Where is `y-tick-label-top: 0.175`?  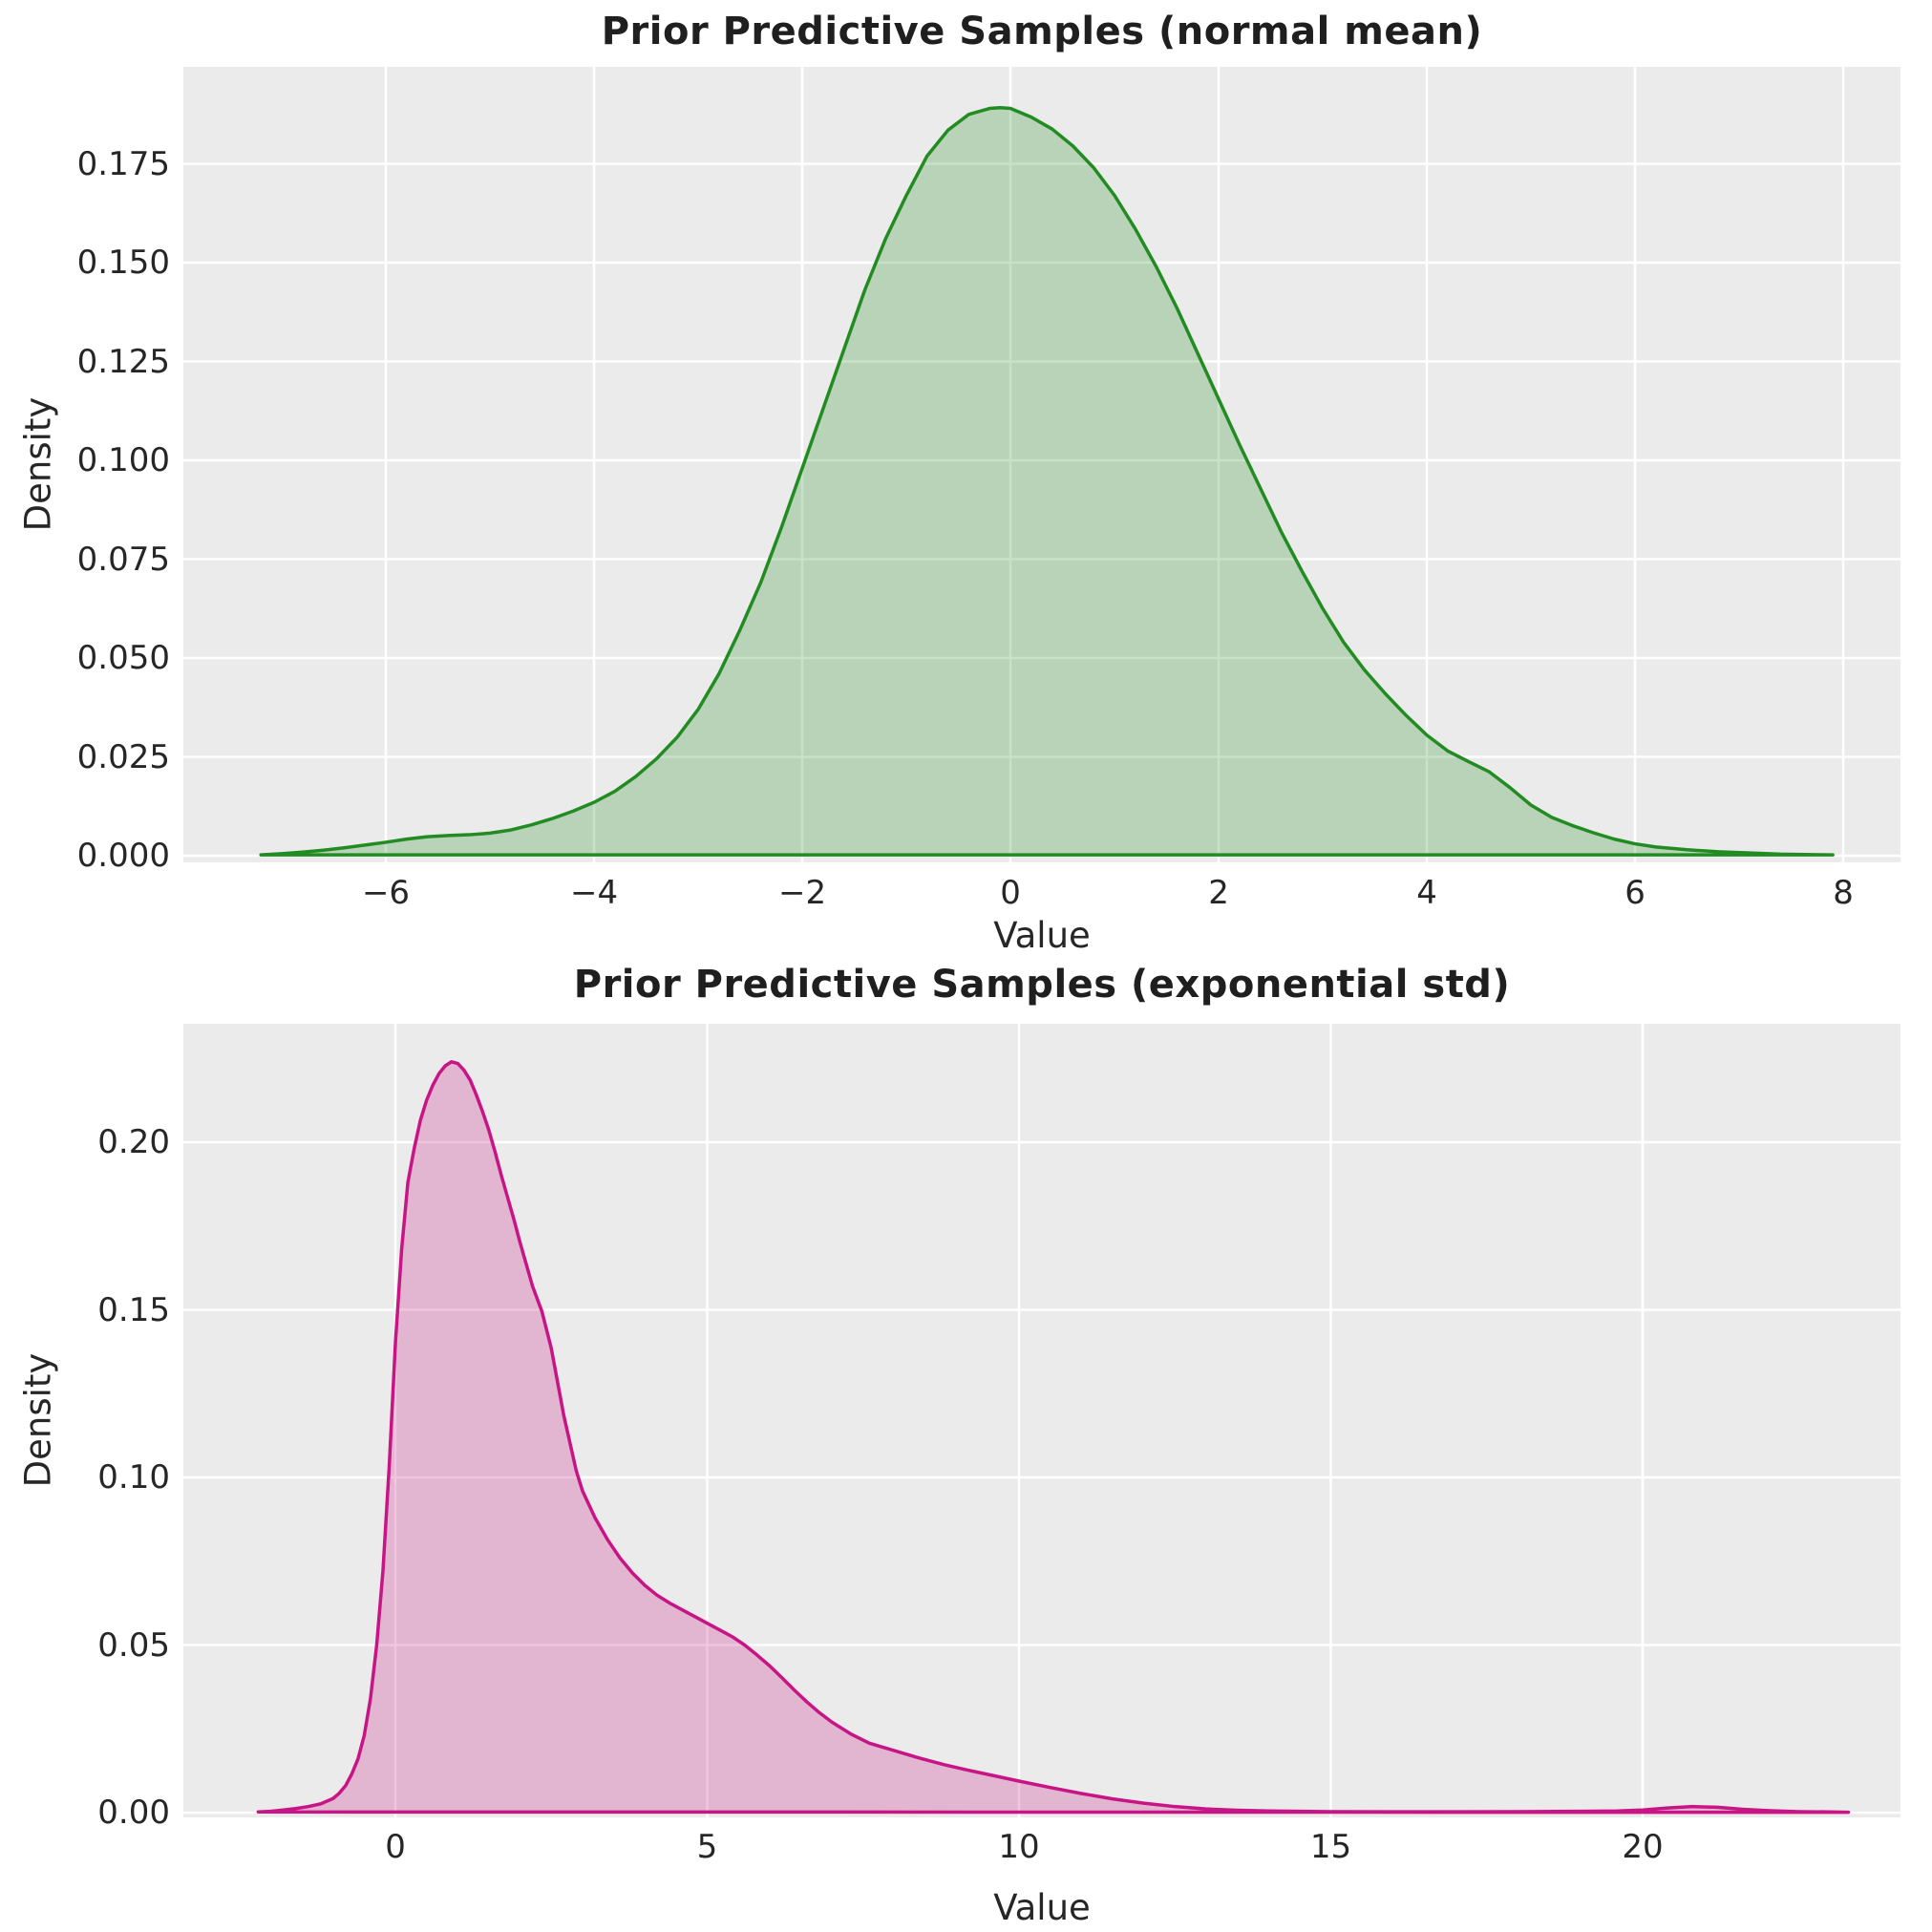 y-tick-label-top: 0.175 is located at coordinates (123, 163).